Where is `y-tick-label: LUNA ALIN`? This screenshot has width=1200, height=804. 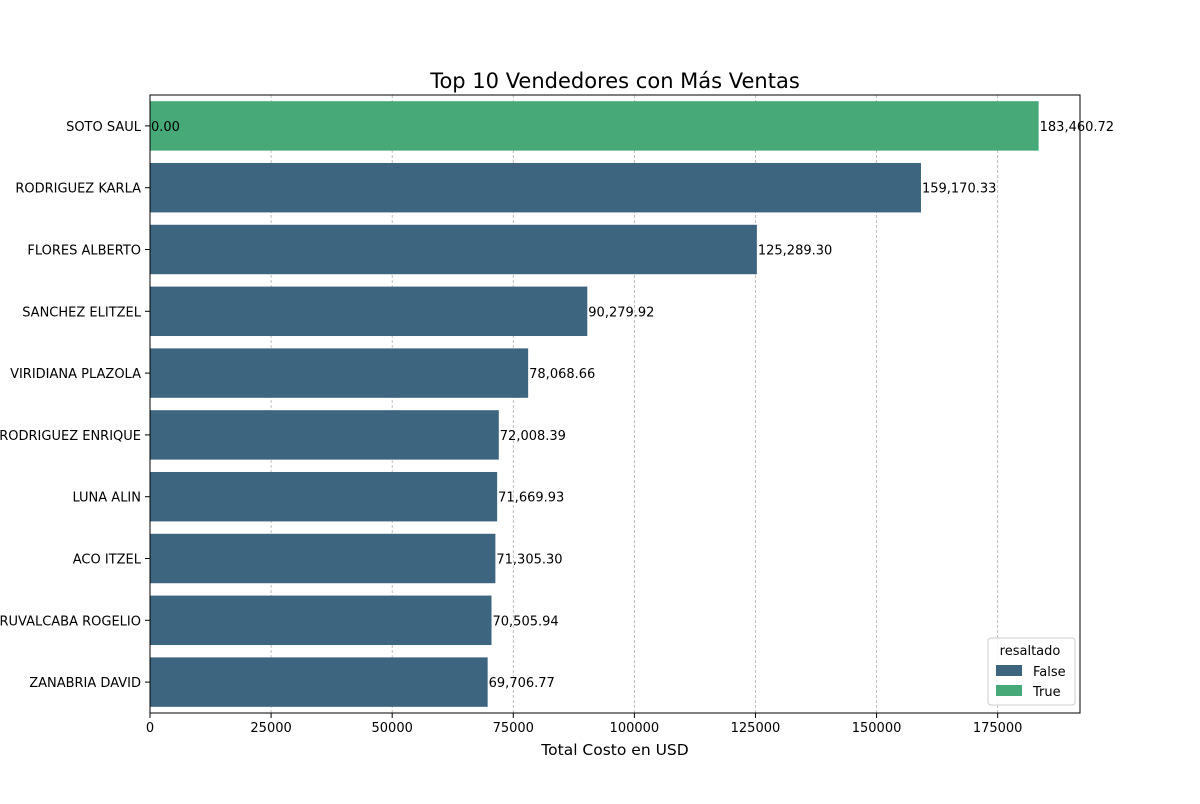
y-tick-label: LUNA ALIN is located at coordinates (106, 498).